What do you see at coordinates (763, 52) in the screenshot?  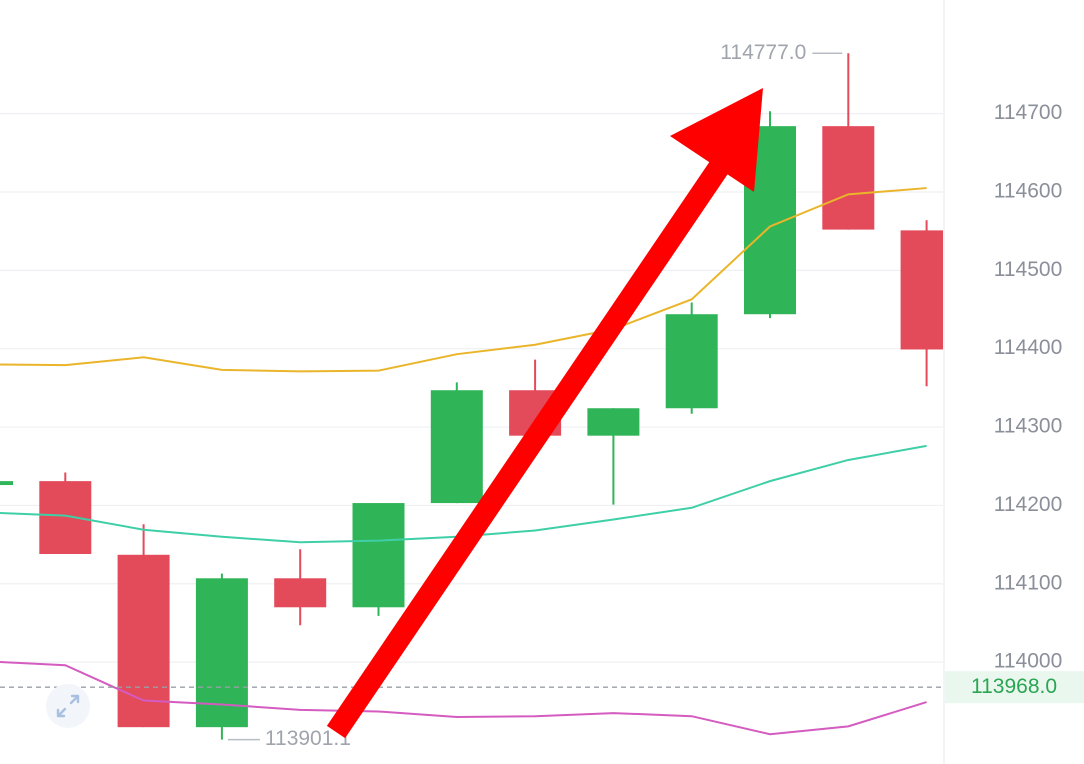 I see `high-label: 114777.0` at bounding box center [763, 52].